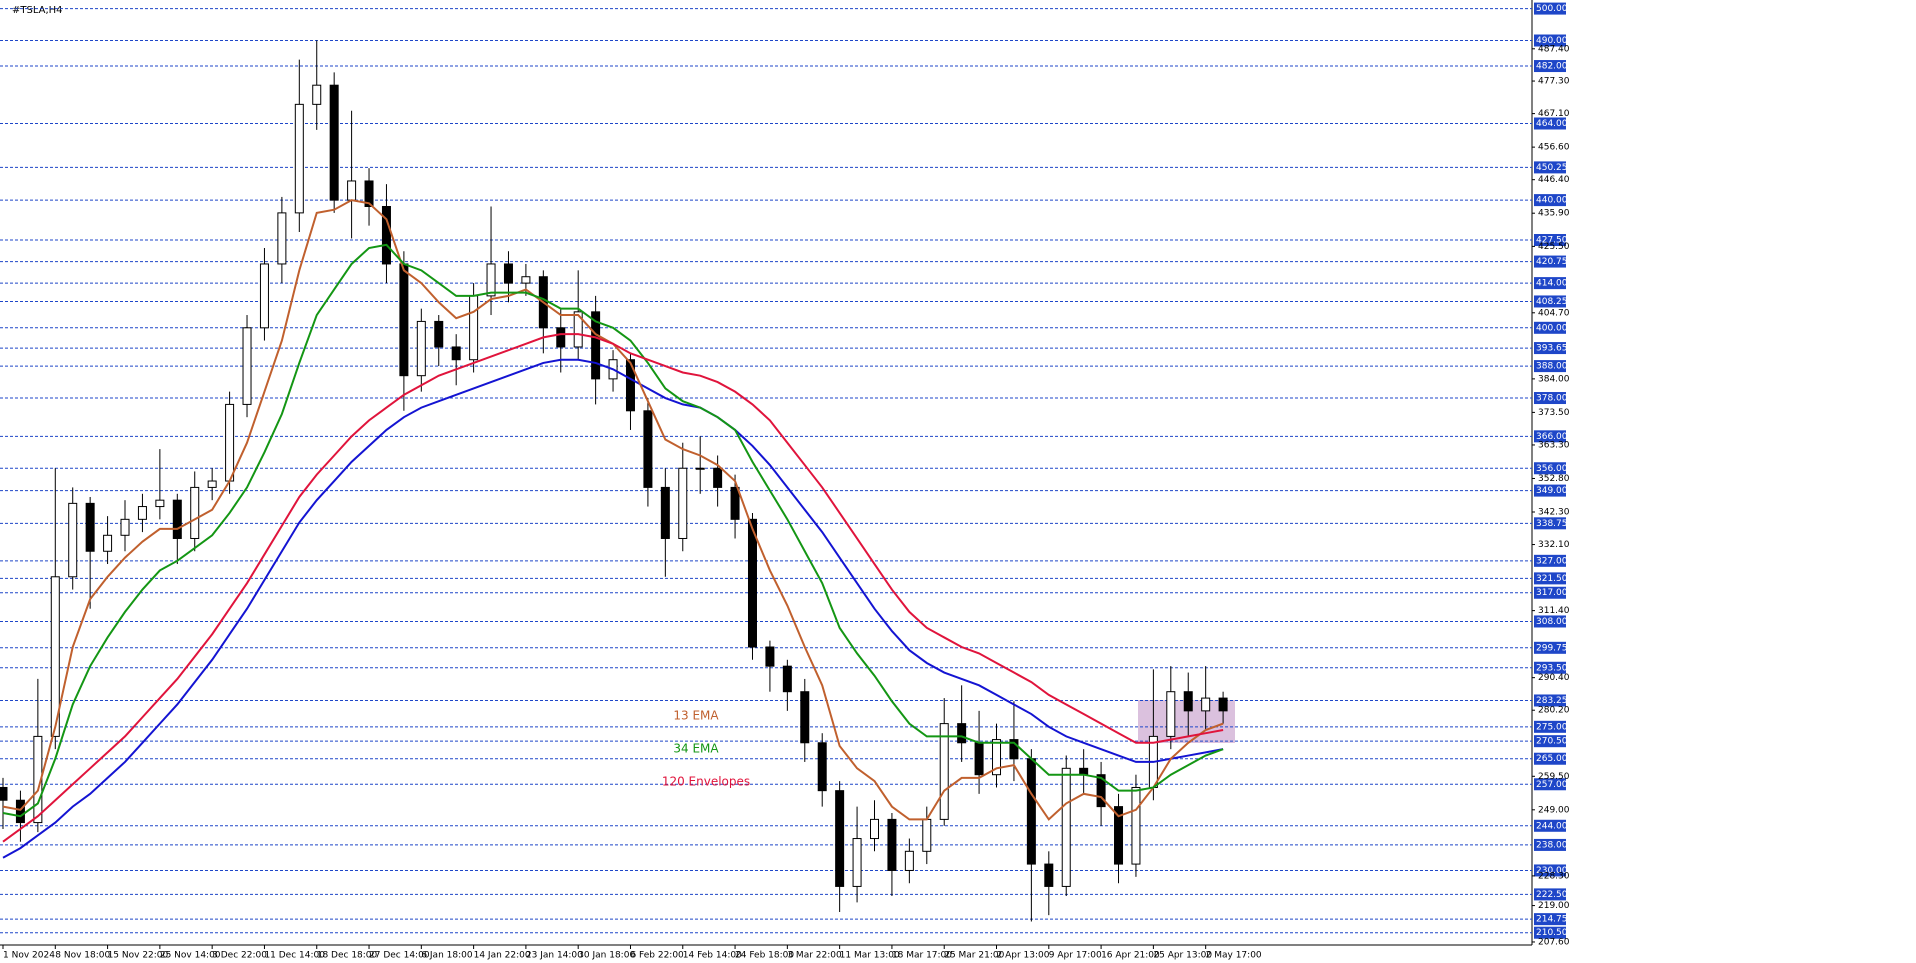  I want to click on y-tick-label: 352.80, so click(1554, 479).